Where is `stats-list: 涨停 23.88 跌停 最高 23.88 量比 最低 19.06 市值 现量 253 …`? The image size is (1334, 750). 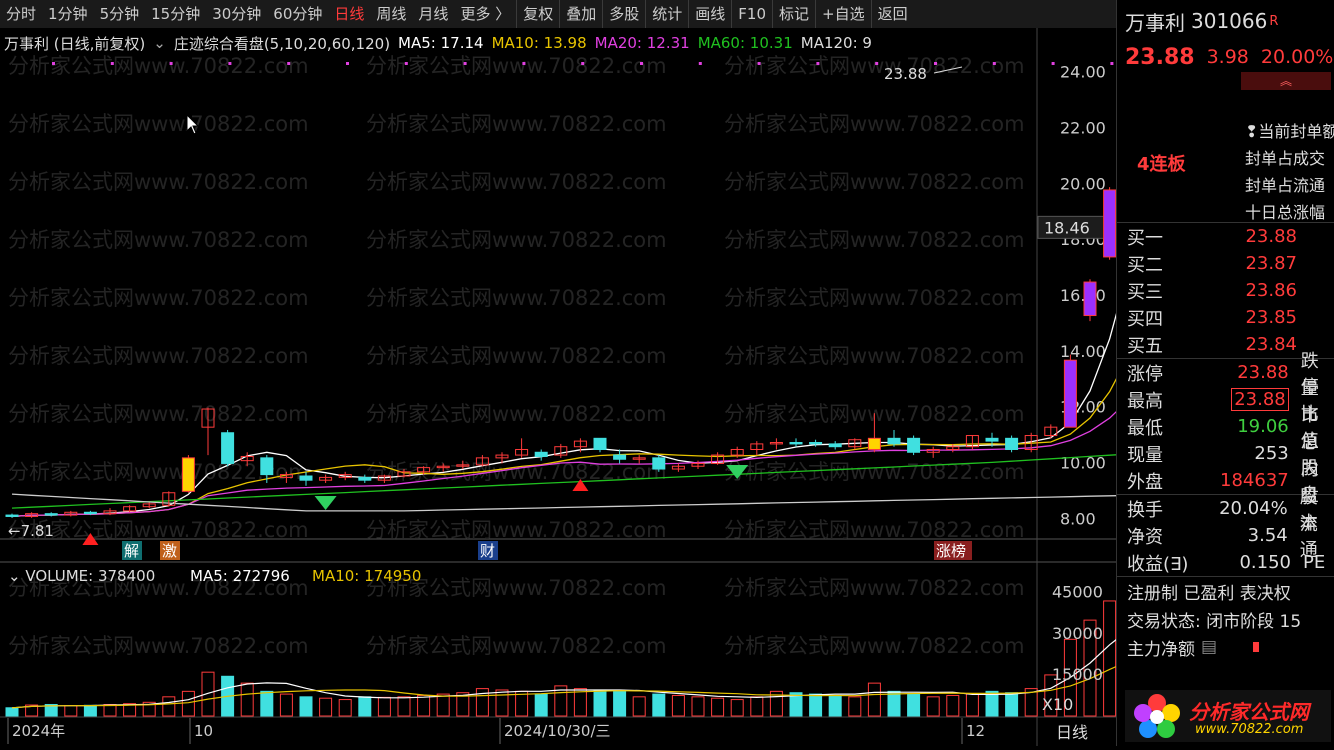
stats-list: 涨停 23.88 跌停 最高 23.88 量比 最低 19.06 市值 现量 253 … is located at coordinates (1225, 428).